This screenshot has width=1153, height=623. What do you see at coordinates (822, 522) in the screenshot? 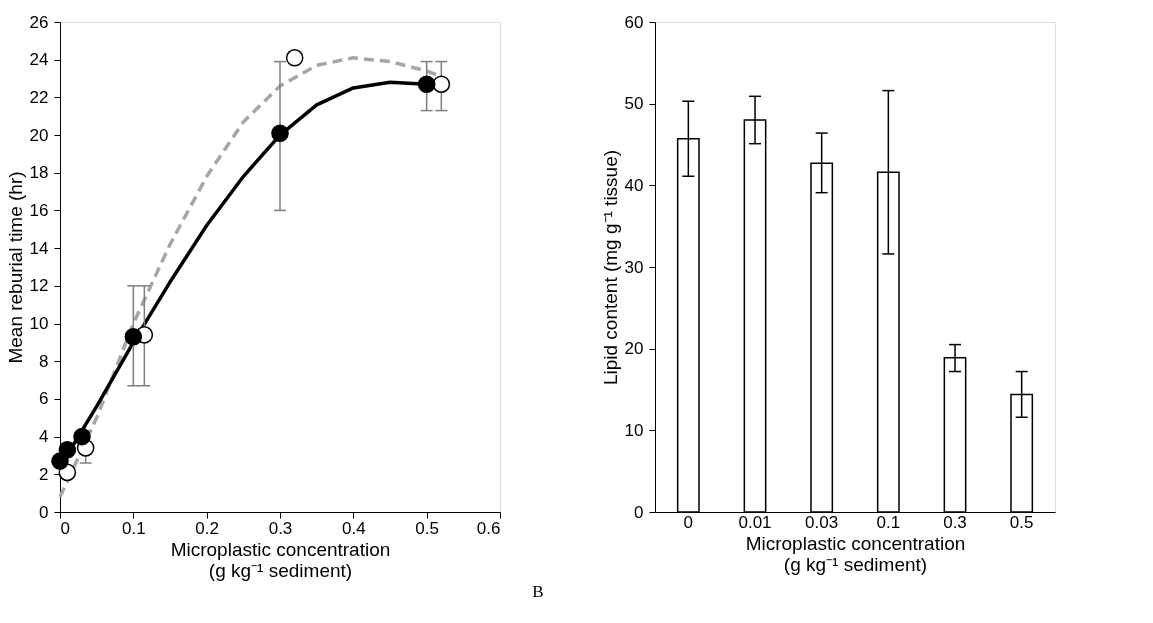
I see `x-tick-label: 0.03` at bounding box center [822, 522].